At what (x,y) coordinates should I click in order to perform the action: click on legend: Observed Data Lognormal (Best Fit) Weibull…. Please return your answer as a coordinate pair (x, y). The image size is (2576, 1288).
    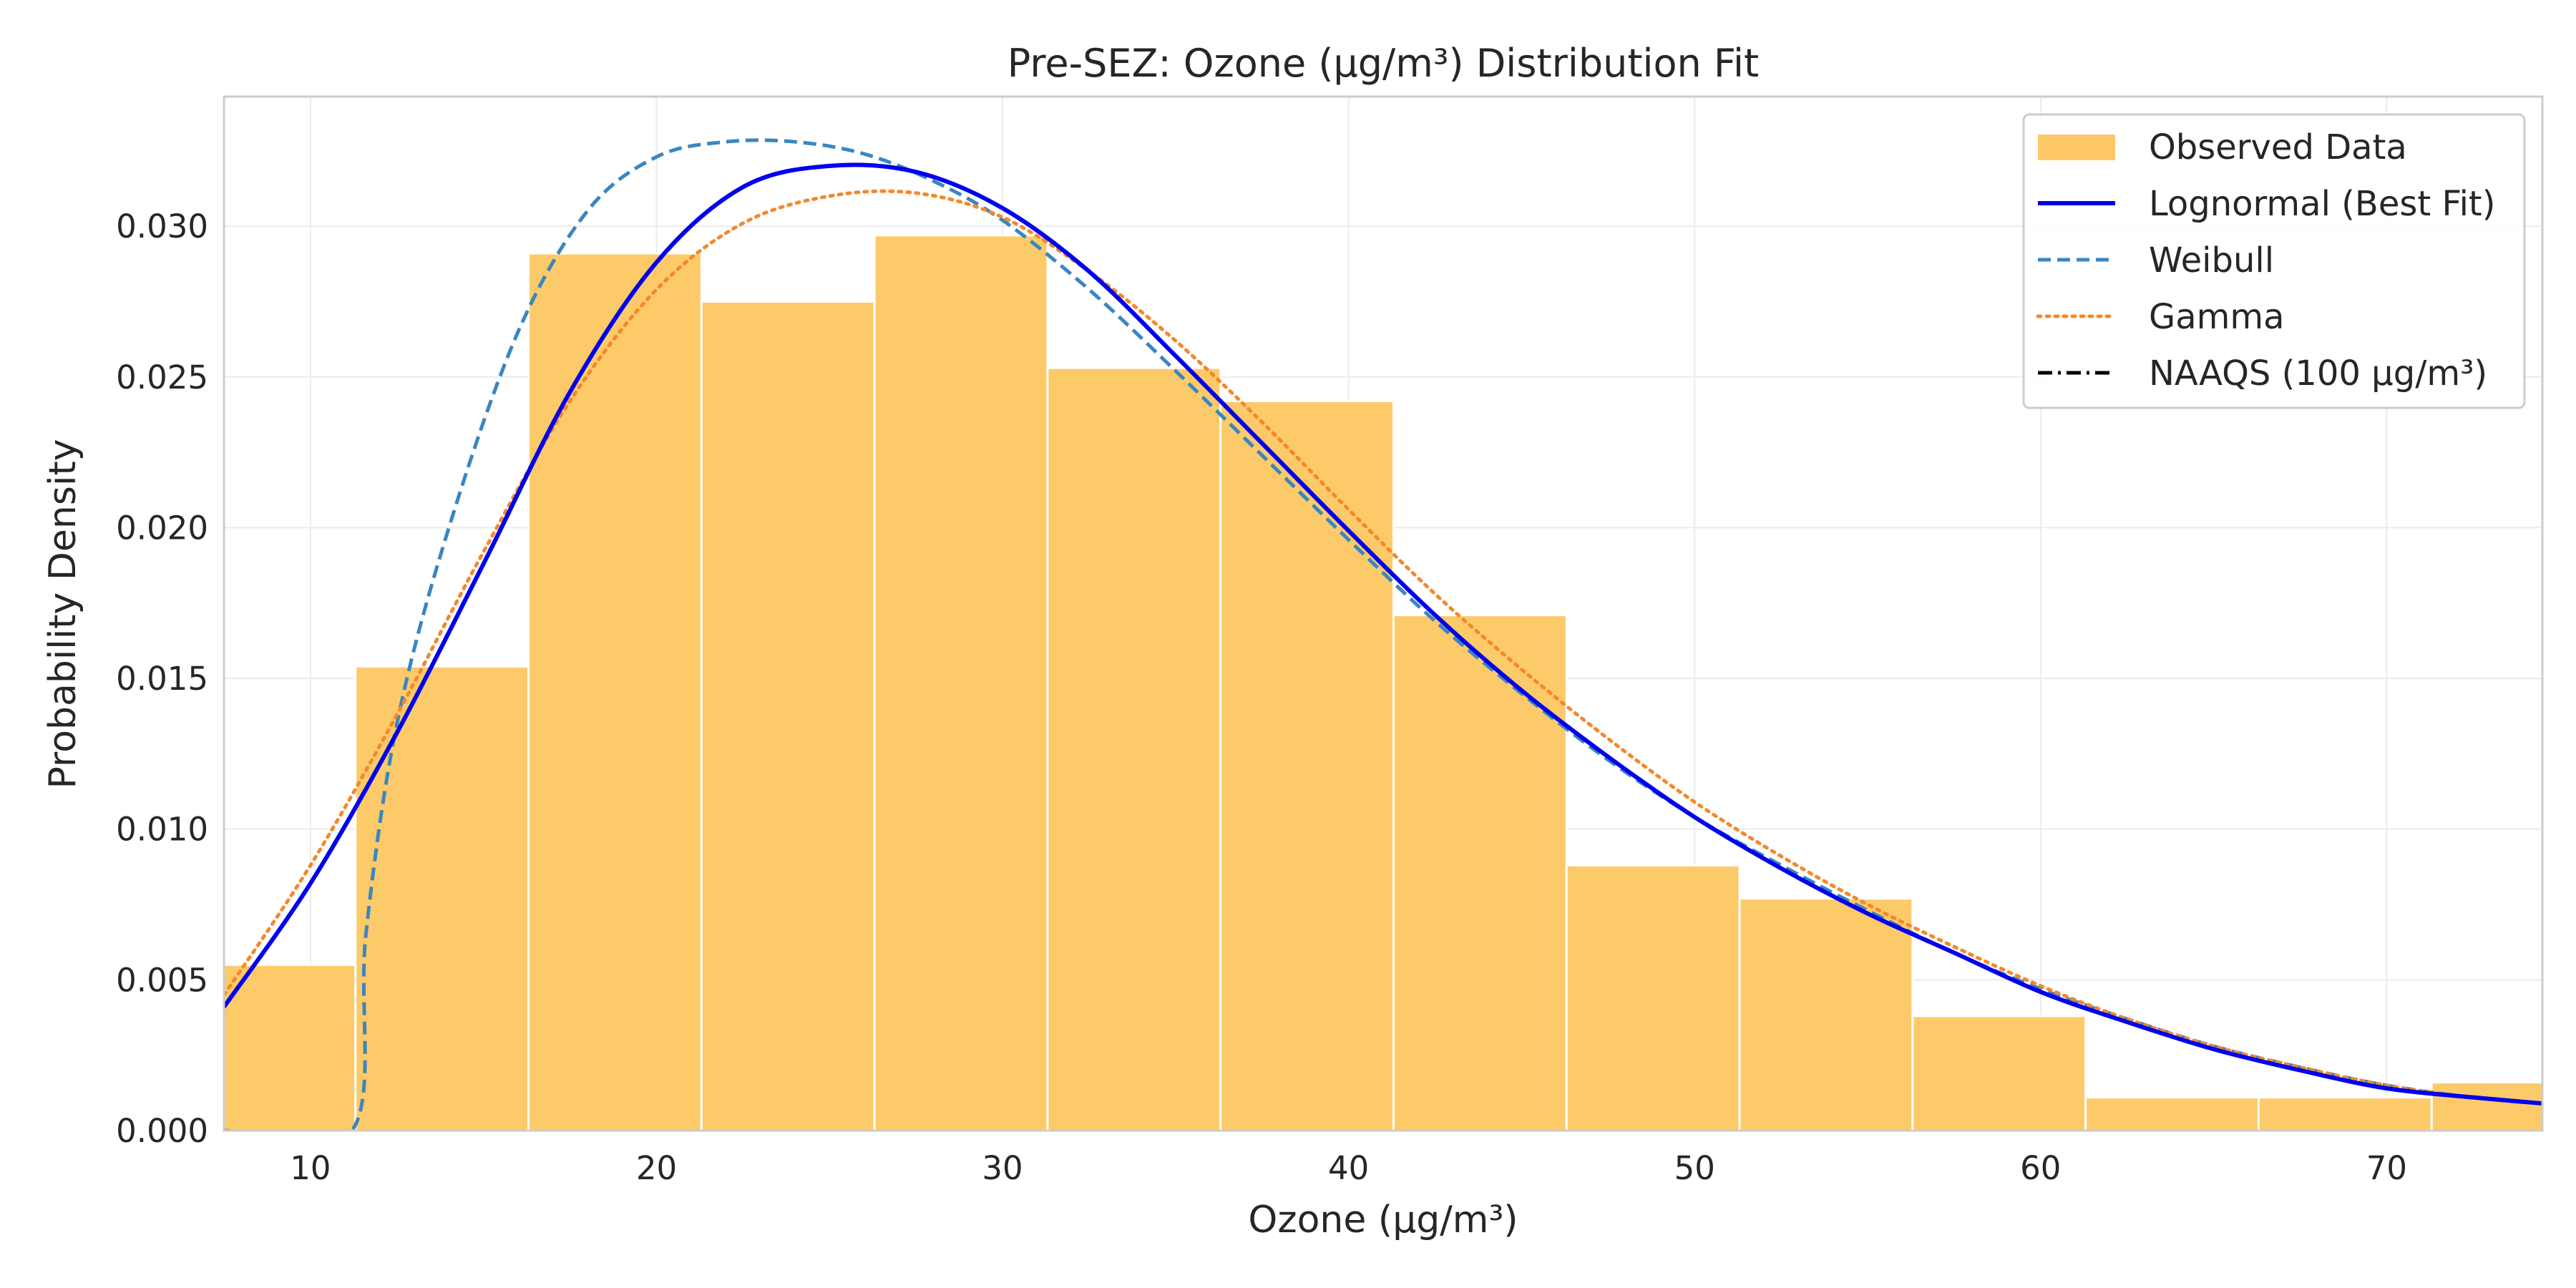
    Looking at the image, I should click on (2274, 261).